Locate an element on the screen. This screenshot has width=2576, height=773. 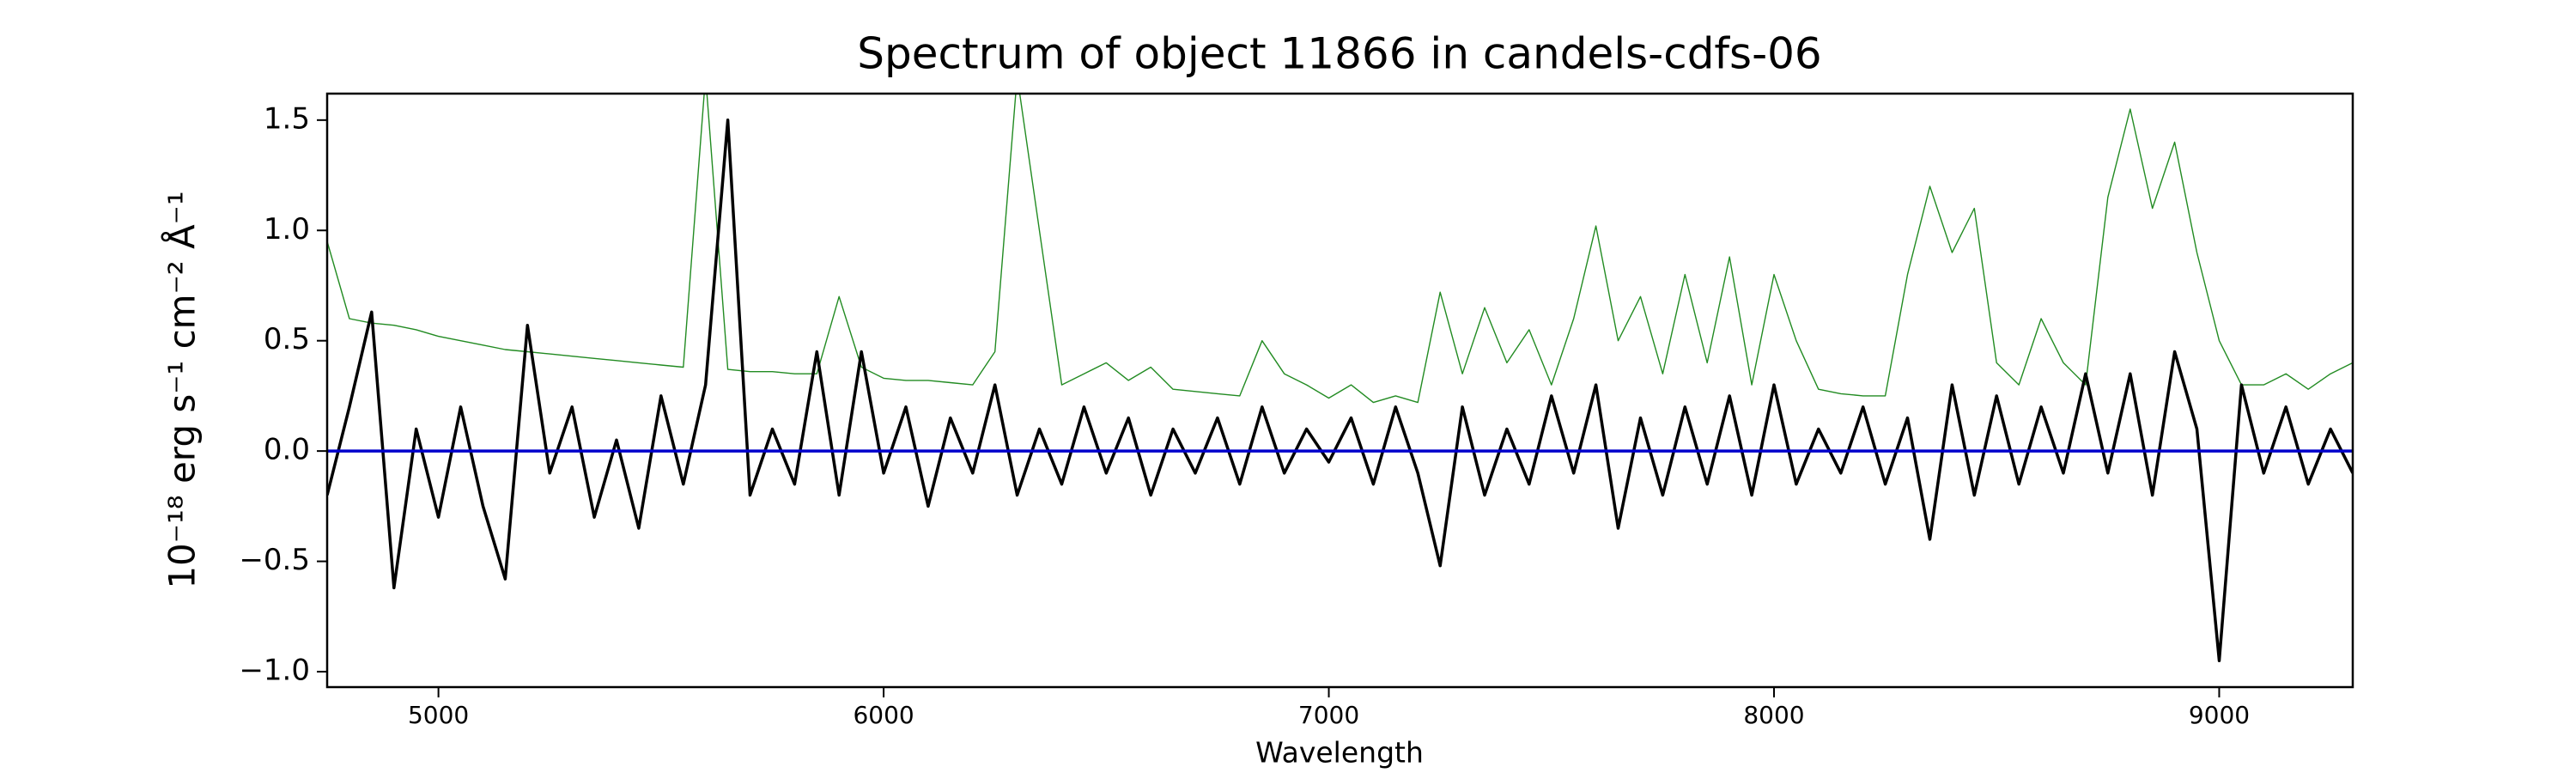
x-tick-label: 7000 is located at coordinates (1328, 715).